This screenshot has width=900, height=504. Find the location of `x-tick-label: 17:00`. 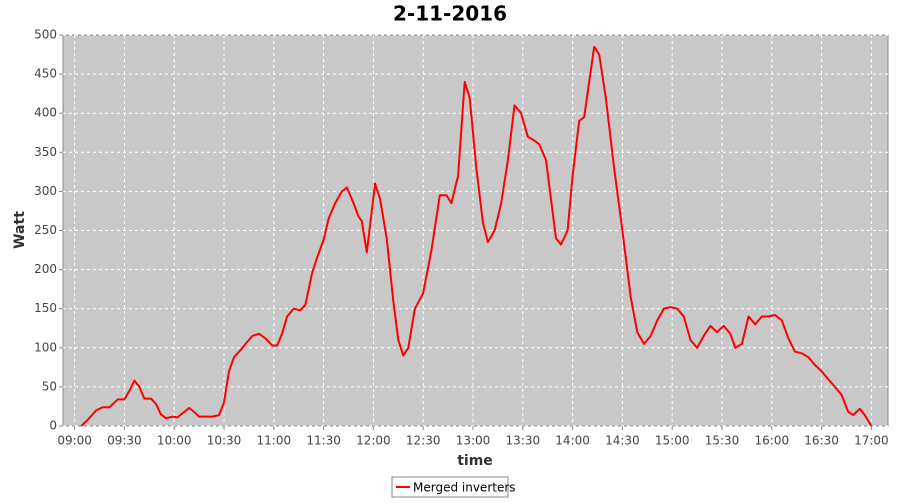

x-tick-label: 17:00 is located at coordinates (871, 441).